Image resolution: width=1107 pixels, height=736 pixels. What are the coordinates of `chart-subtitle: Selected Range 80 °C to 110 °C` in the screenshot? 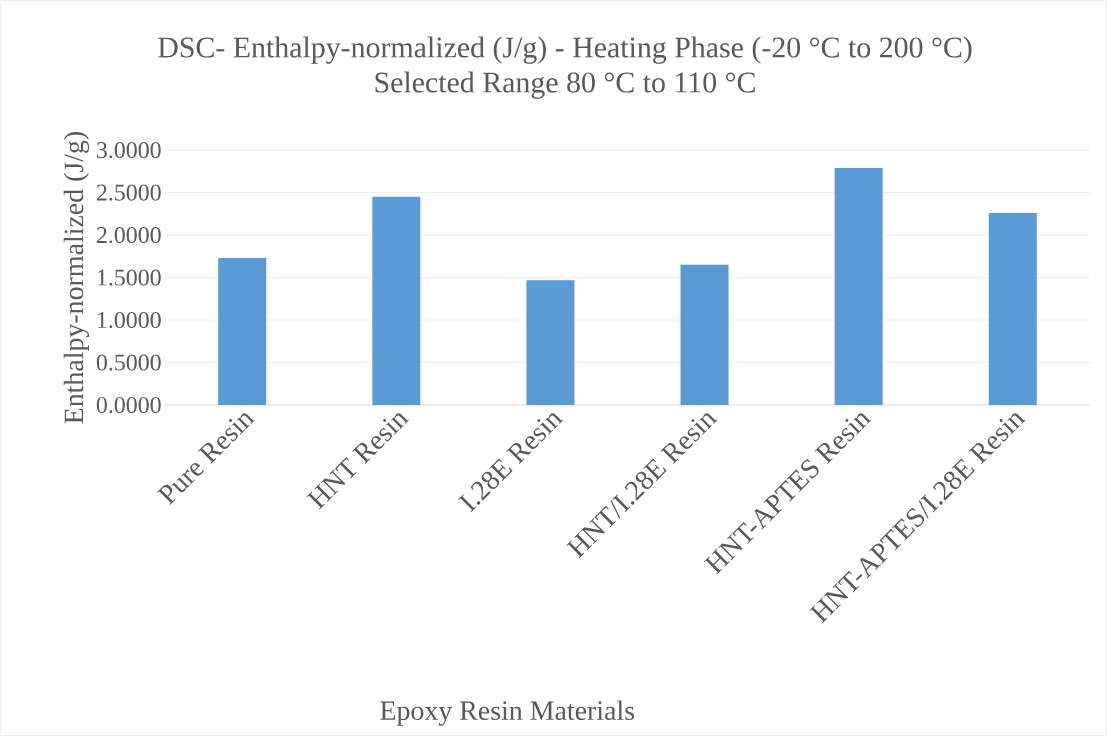 It's located at (565, 85).